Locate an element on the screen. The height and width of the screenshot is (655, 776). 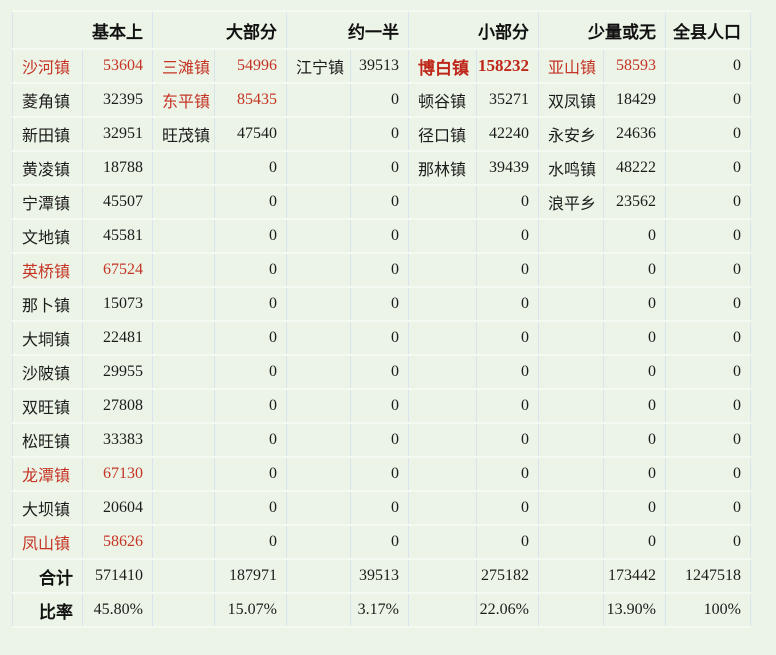
town-cell: 径口镇 is located at coordinates (442, 134).